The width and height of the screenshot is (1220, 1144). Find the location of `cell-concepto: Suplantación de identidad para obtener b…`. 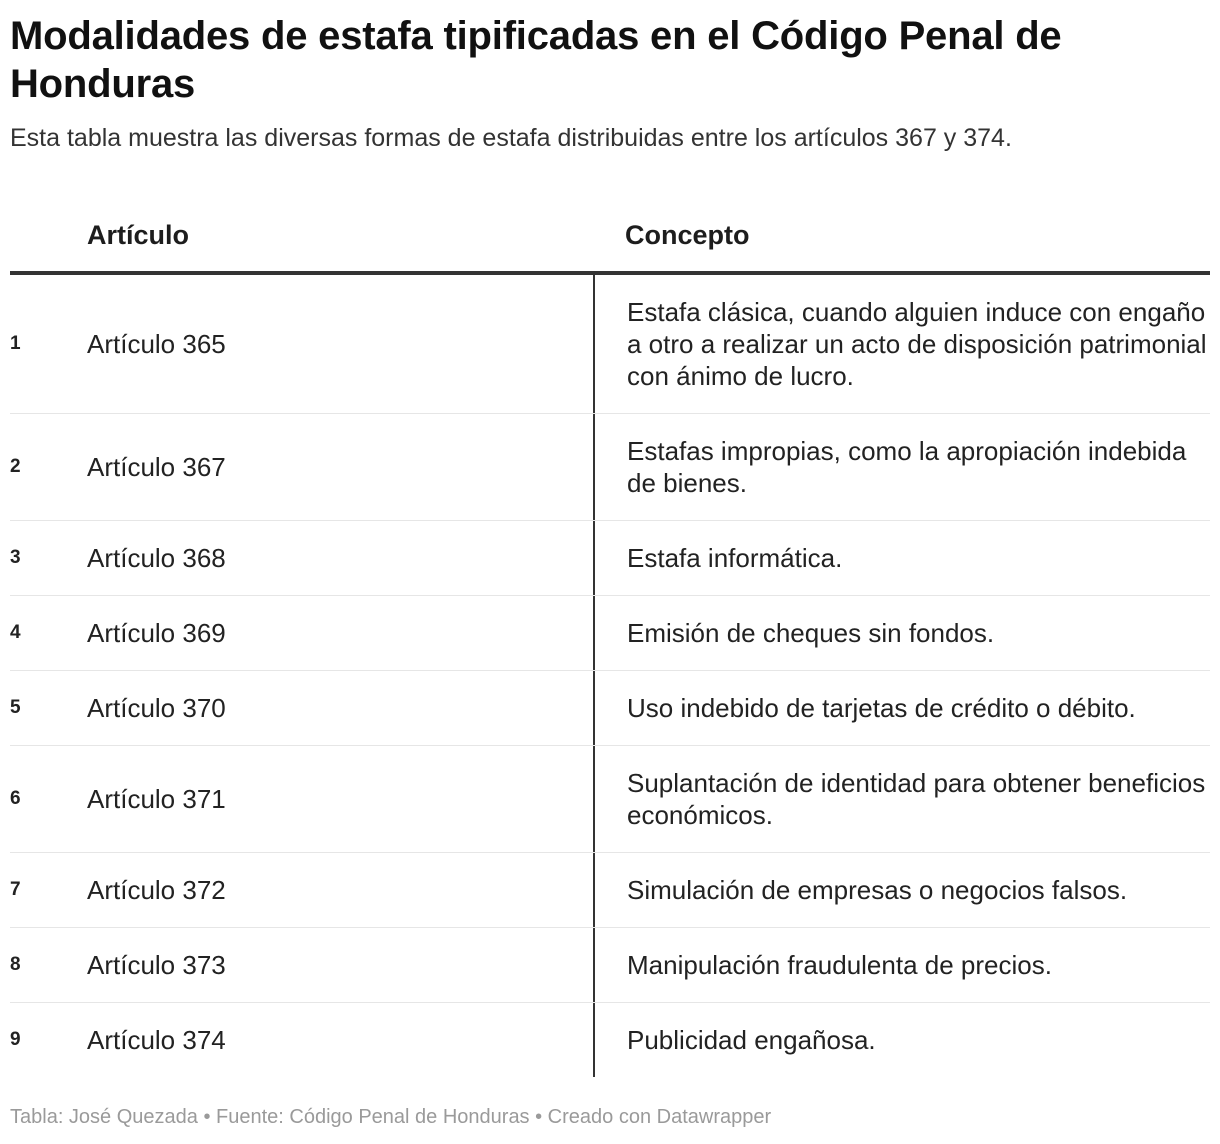

cell-concepto: Suplantación de identidad para obtener b… is located at coordinates (901, 799).